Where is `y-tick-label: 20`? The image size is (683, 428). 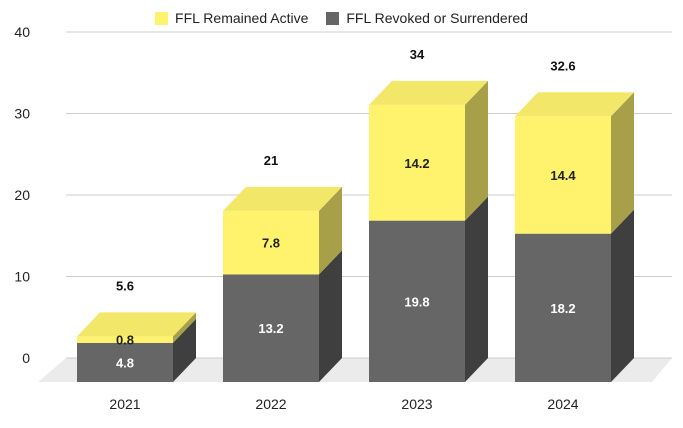
y-tick-label: 20 is located at coordinates (22, 195).